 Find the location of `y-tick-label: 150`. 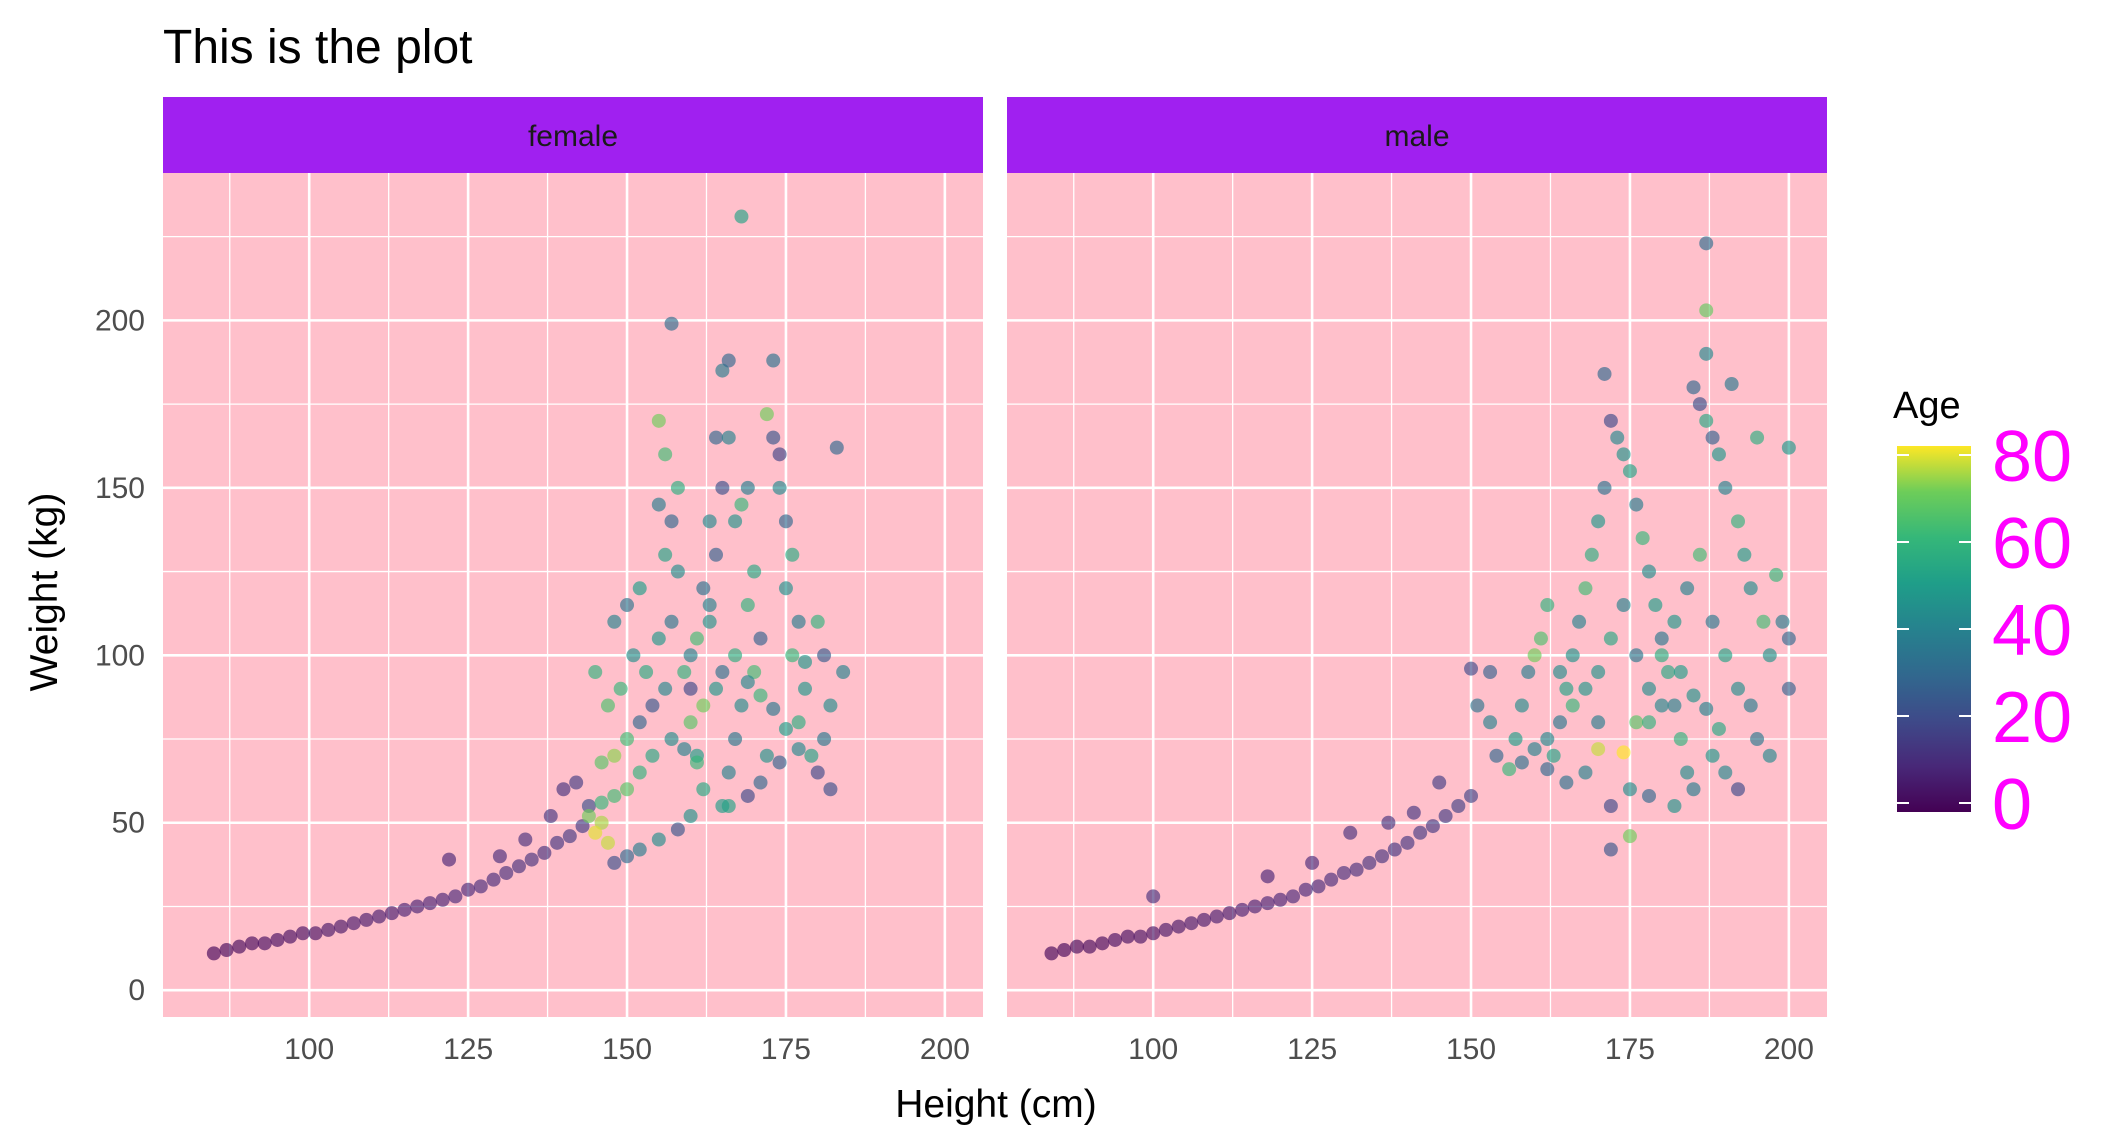

y-tick-label: 150 is located at coordinates (120, 488).